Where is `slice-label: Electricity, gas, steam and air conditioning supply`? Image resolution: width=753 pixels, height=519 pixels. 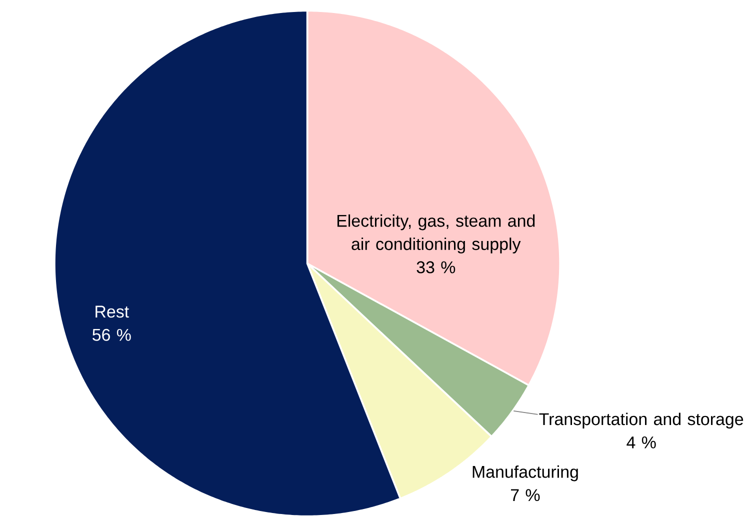
slice-label: Electricity, gas, steam and air conditioning supply is located at coordinates (436, 234).